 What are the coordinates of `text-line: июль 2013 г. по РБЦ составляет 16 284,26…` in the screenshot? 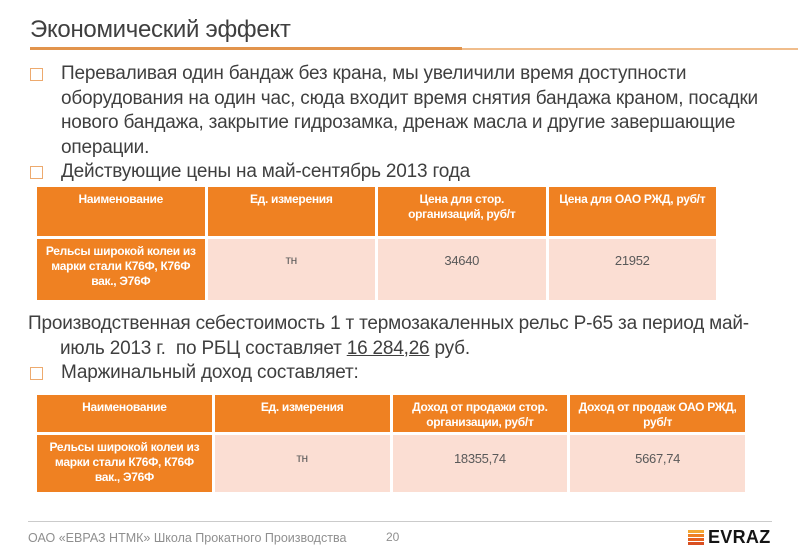 It's located at (388, 349).